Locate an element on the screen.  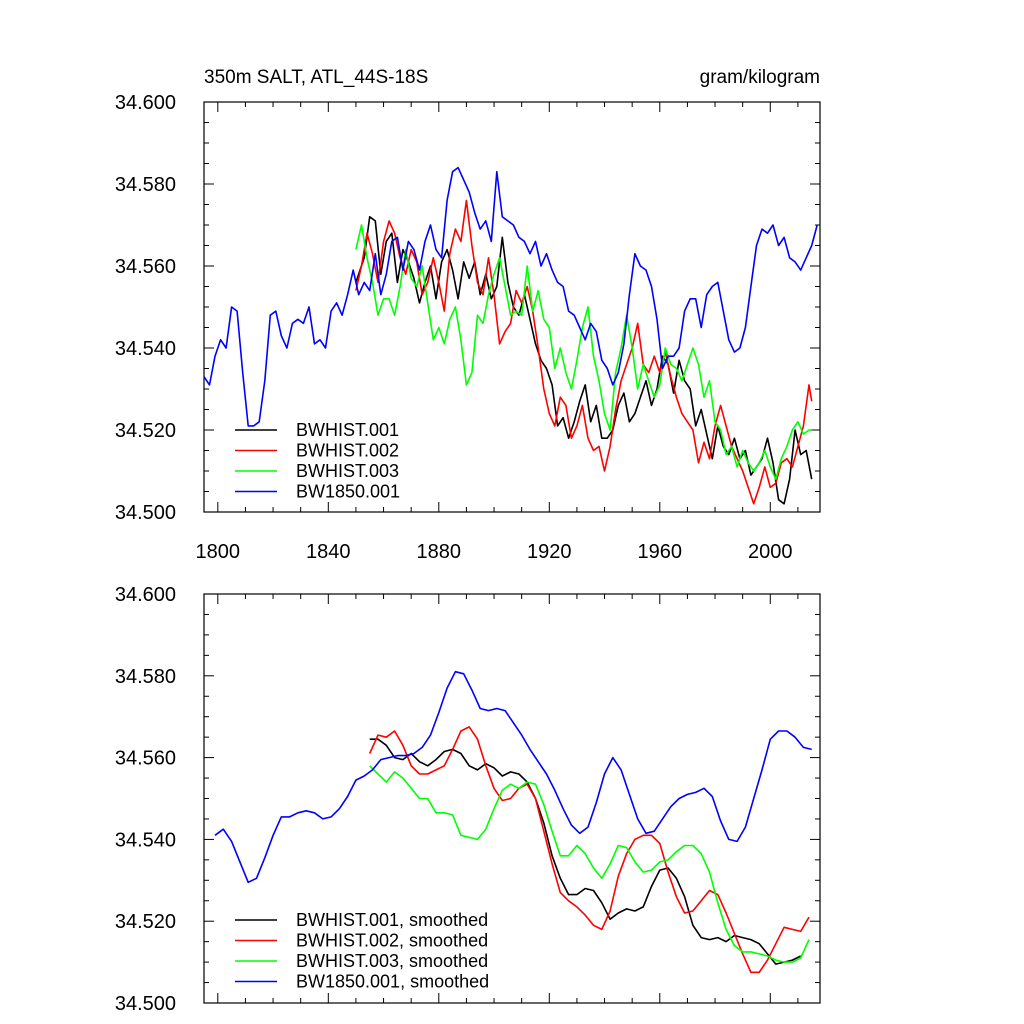
series-line-bwhist-003-smoothed is located at coordinates (589, 864).